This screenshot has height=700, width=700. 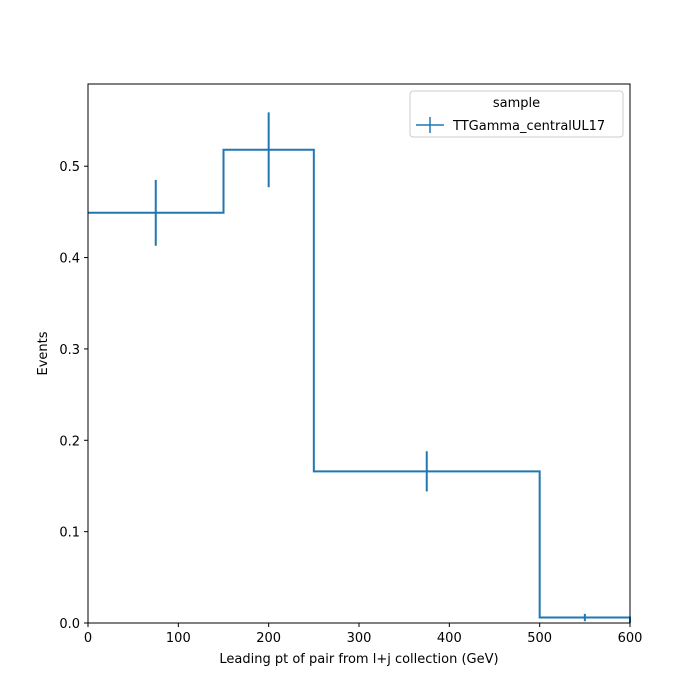 I want to click on x-tick-label: 100, so click(x=178, y=638).